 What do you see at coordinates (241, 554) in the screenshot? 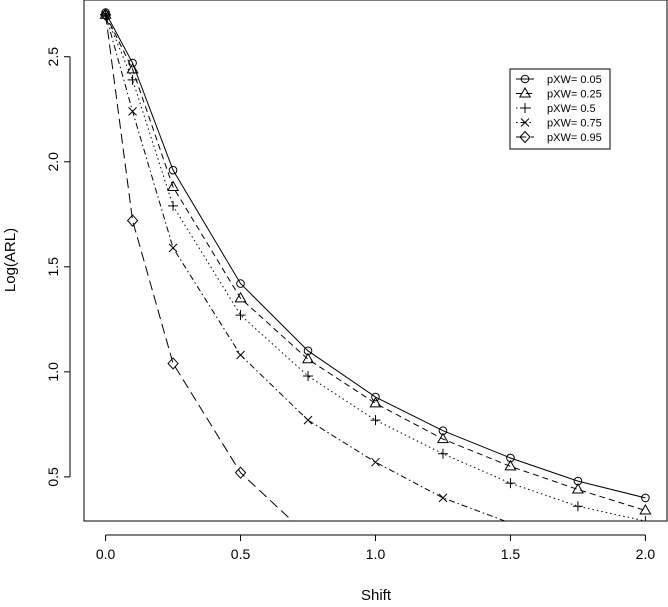
I see `x-tick-label: 0.5` at bounding box center [241, 554].